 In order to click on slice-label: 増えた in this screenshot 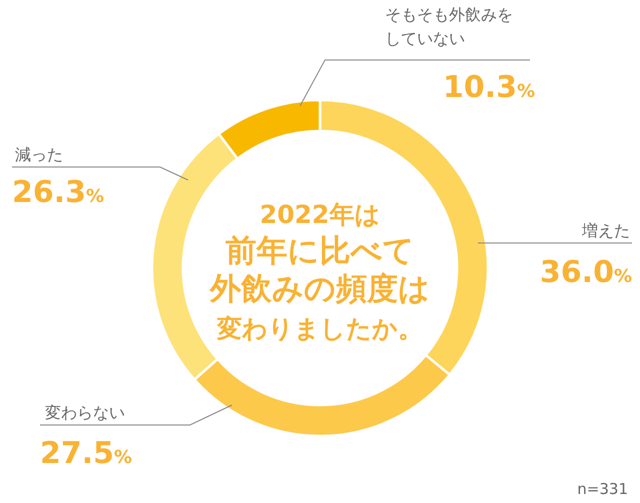, I will do `click(605, 230)`.